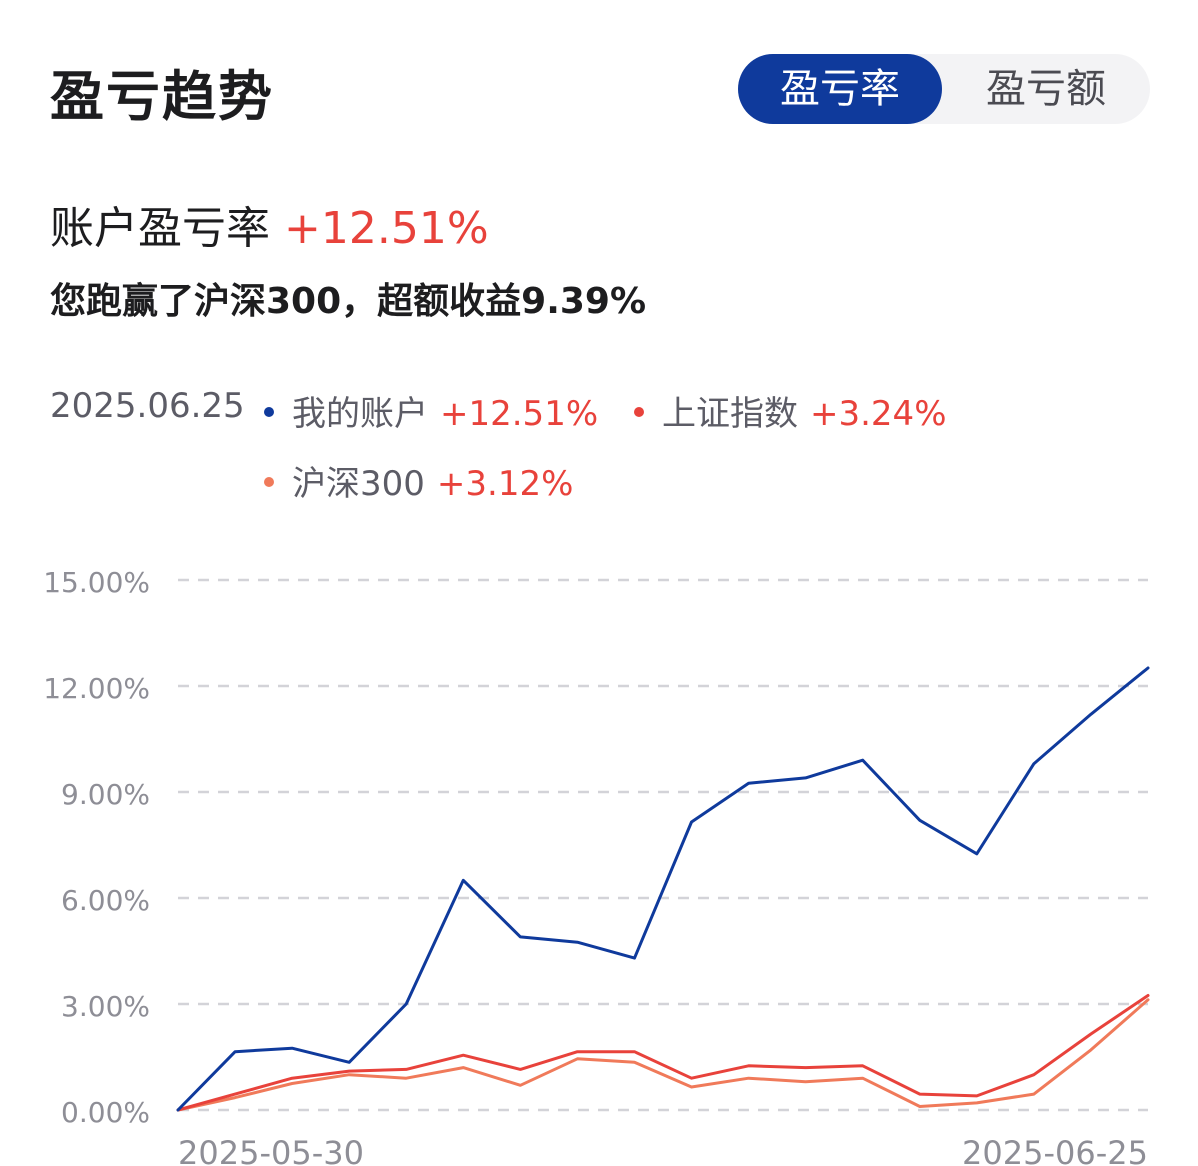 The image size is (1198, 1166). What do you see at coordinates (96, 688) in the screenshot?
I see `y-tick-label: 12.00%` at bounding box center [96, 688].